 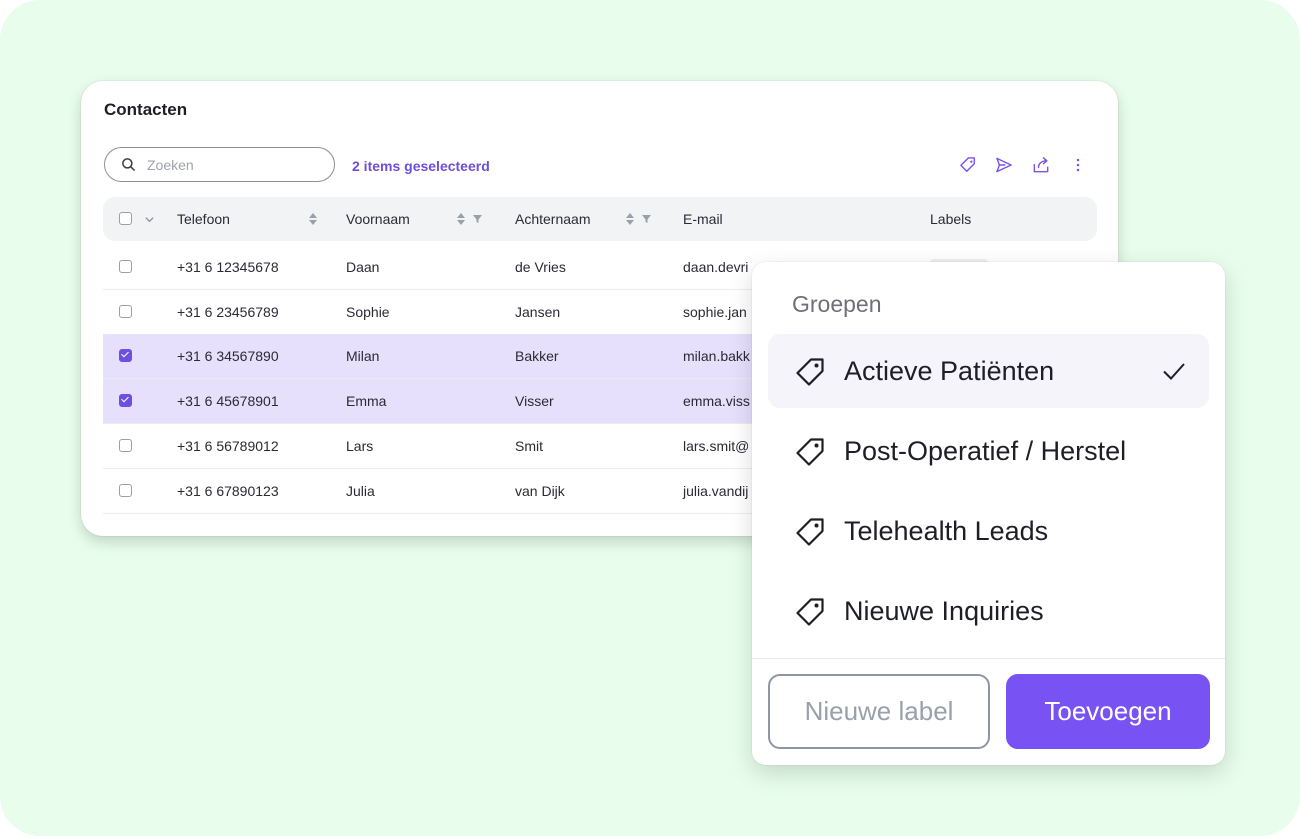 What do you see at coordinates (1108, 711) in the screenshot?
I see `add-button: Toevoegen` at bounding box center [1108, 711].